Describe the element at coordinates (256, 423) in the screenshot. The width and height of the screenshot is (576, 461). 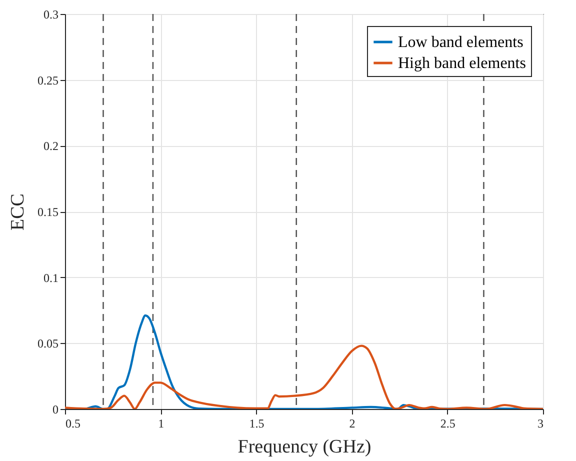
I see `x-tick-label: 1.5` at that location.